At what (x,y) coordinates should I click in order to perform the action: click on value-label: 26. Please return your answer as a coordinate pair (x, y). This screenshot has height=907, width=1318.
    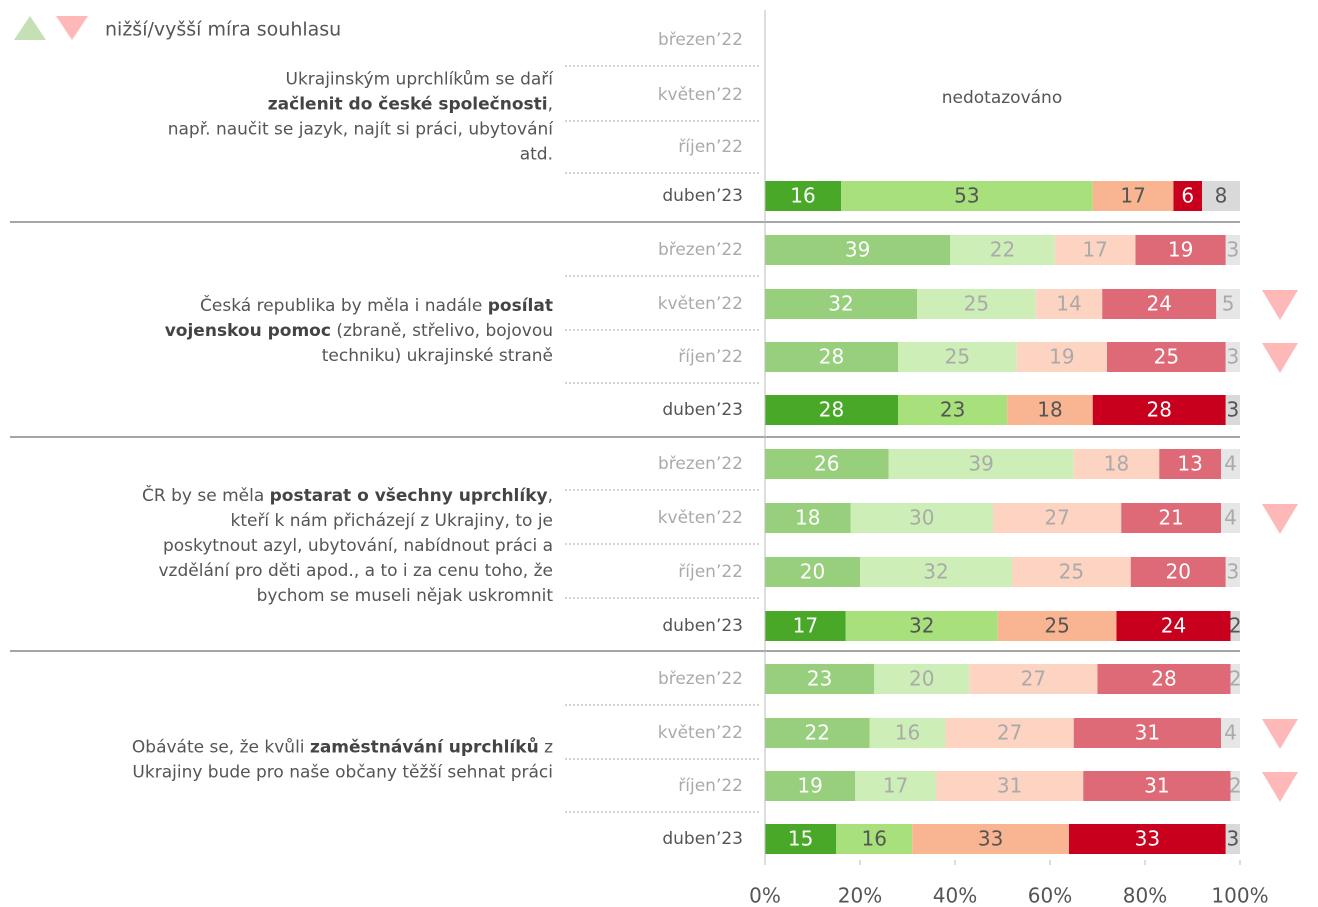
    Looking at the image, I should click on (826, 464).